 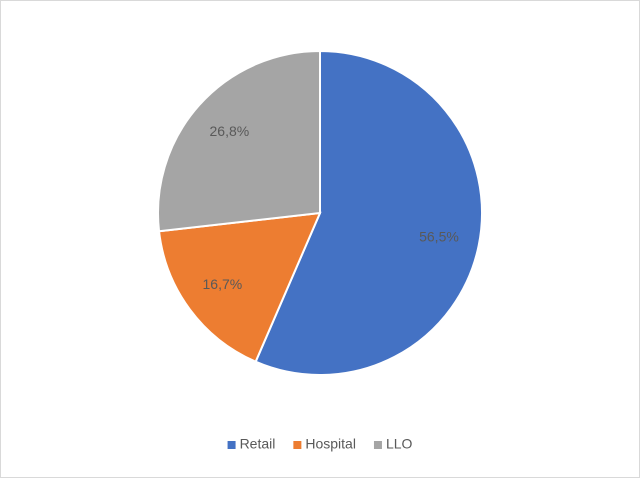 What do you see at coordinates (258, 444) in the screenshot?
I see `legend-label: Retail` at bounding box center [258, 444].